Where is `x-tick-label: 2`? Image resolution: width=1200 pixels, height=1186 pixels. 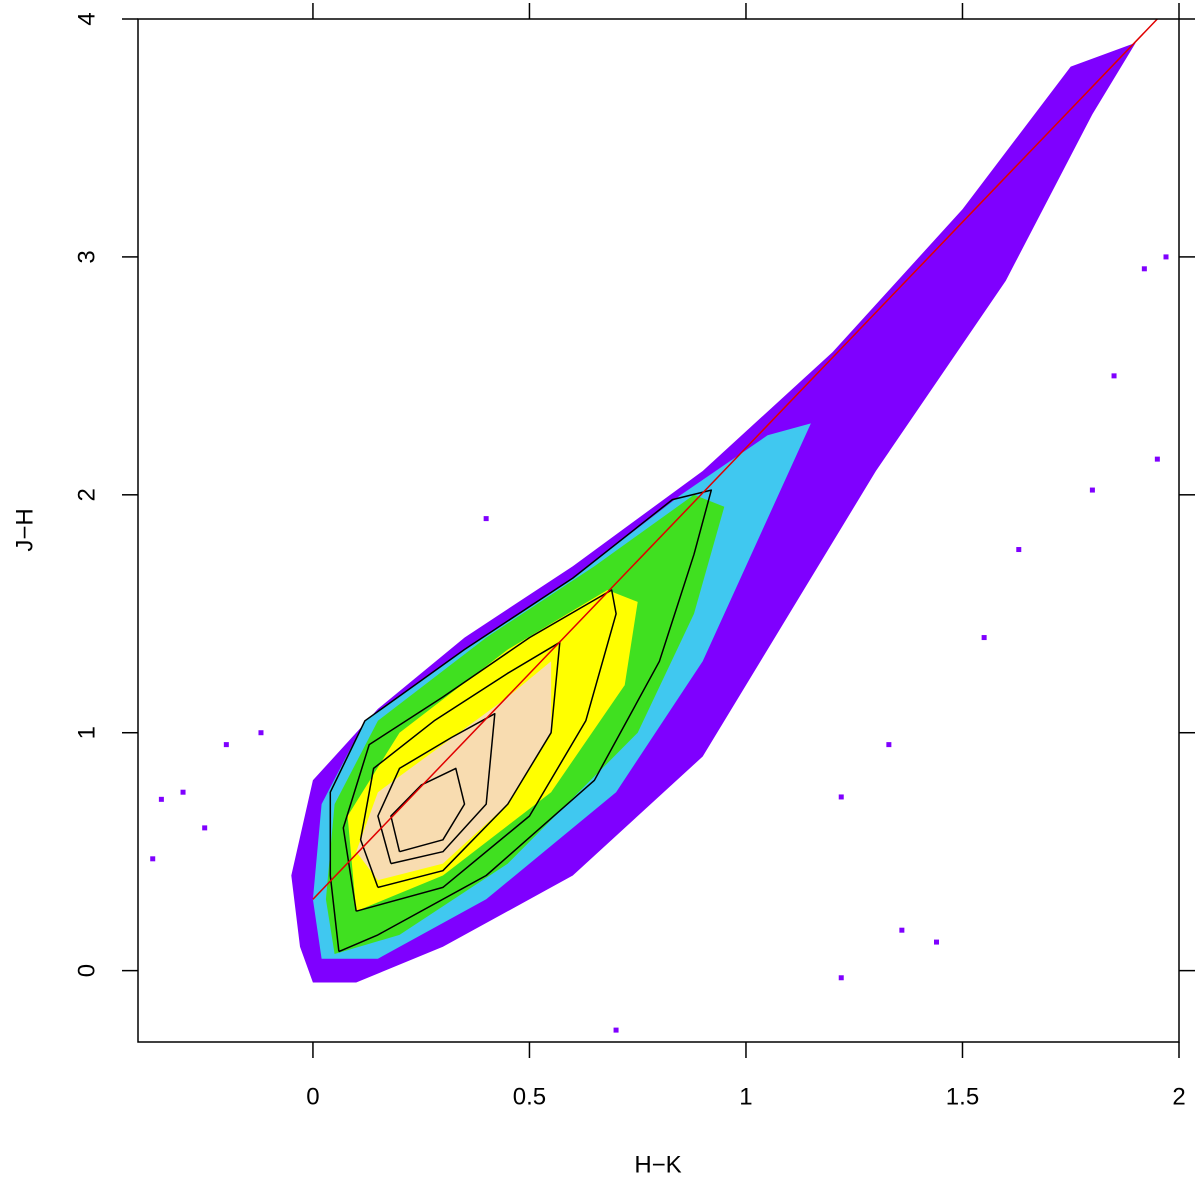 x-tick-label: 2 is located at coordinates (1178, 1096).